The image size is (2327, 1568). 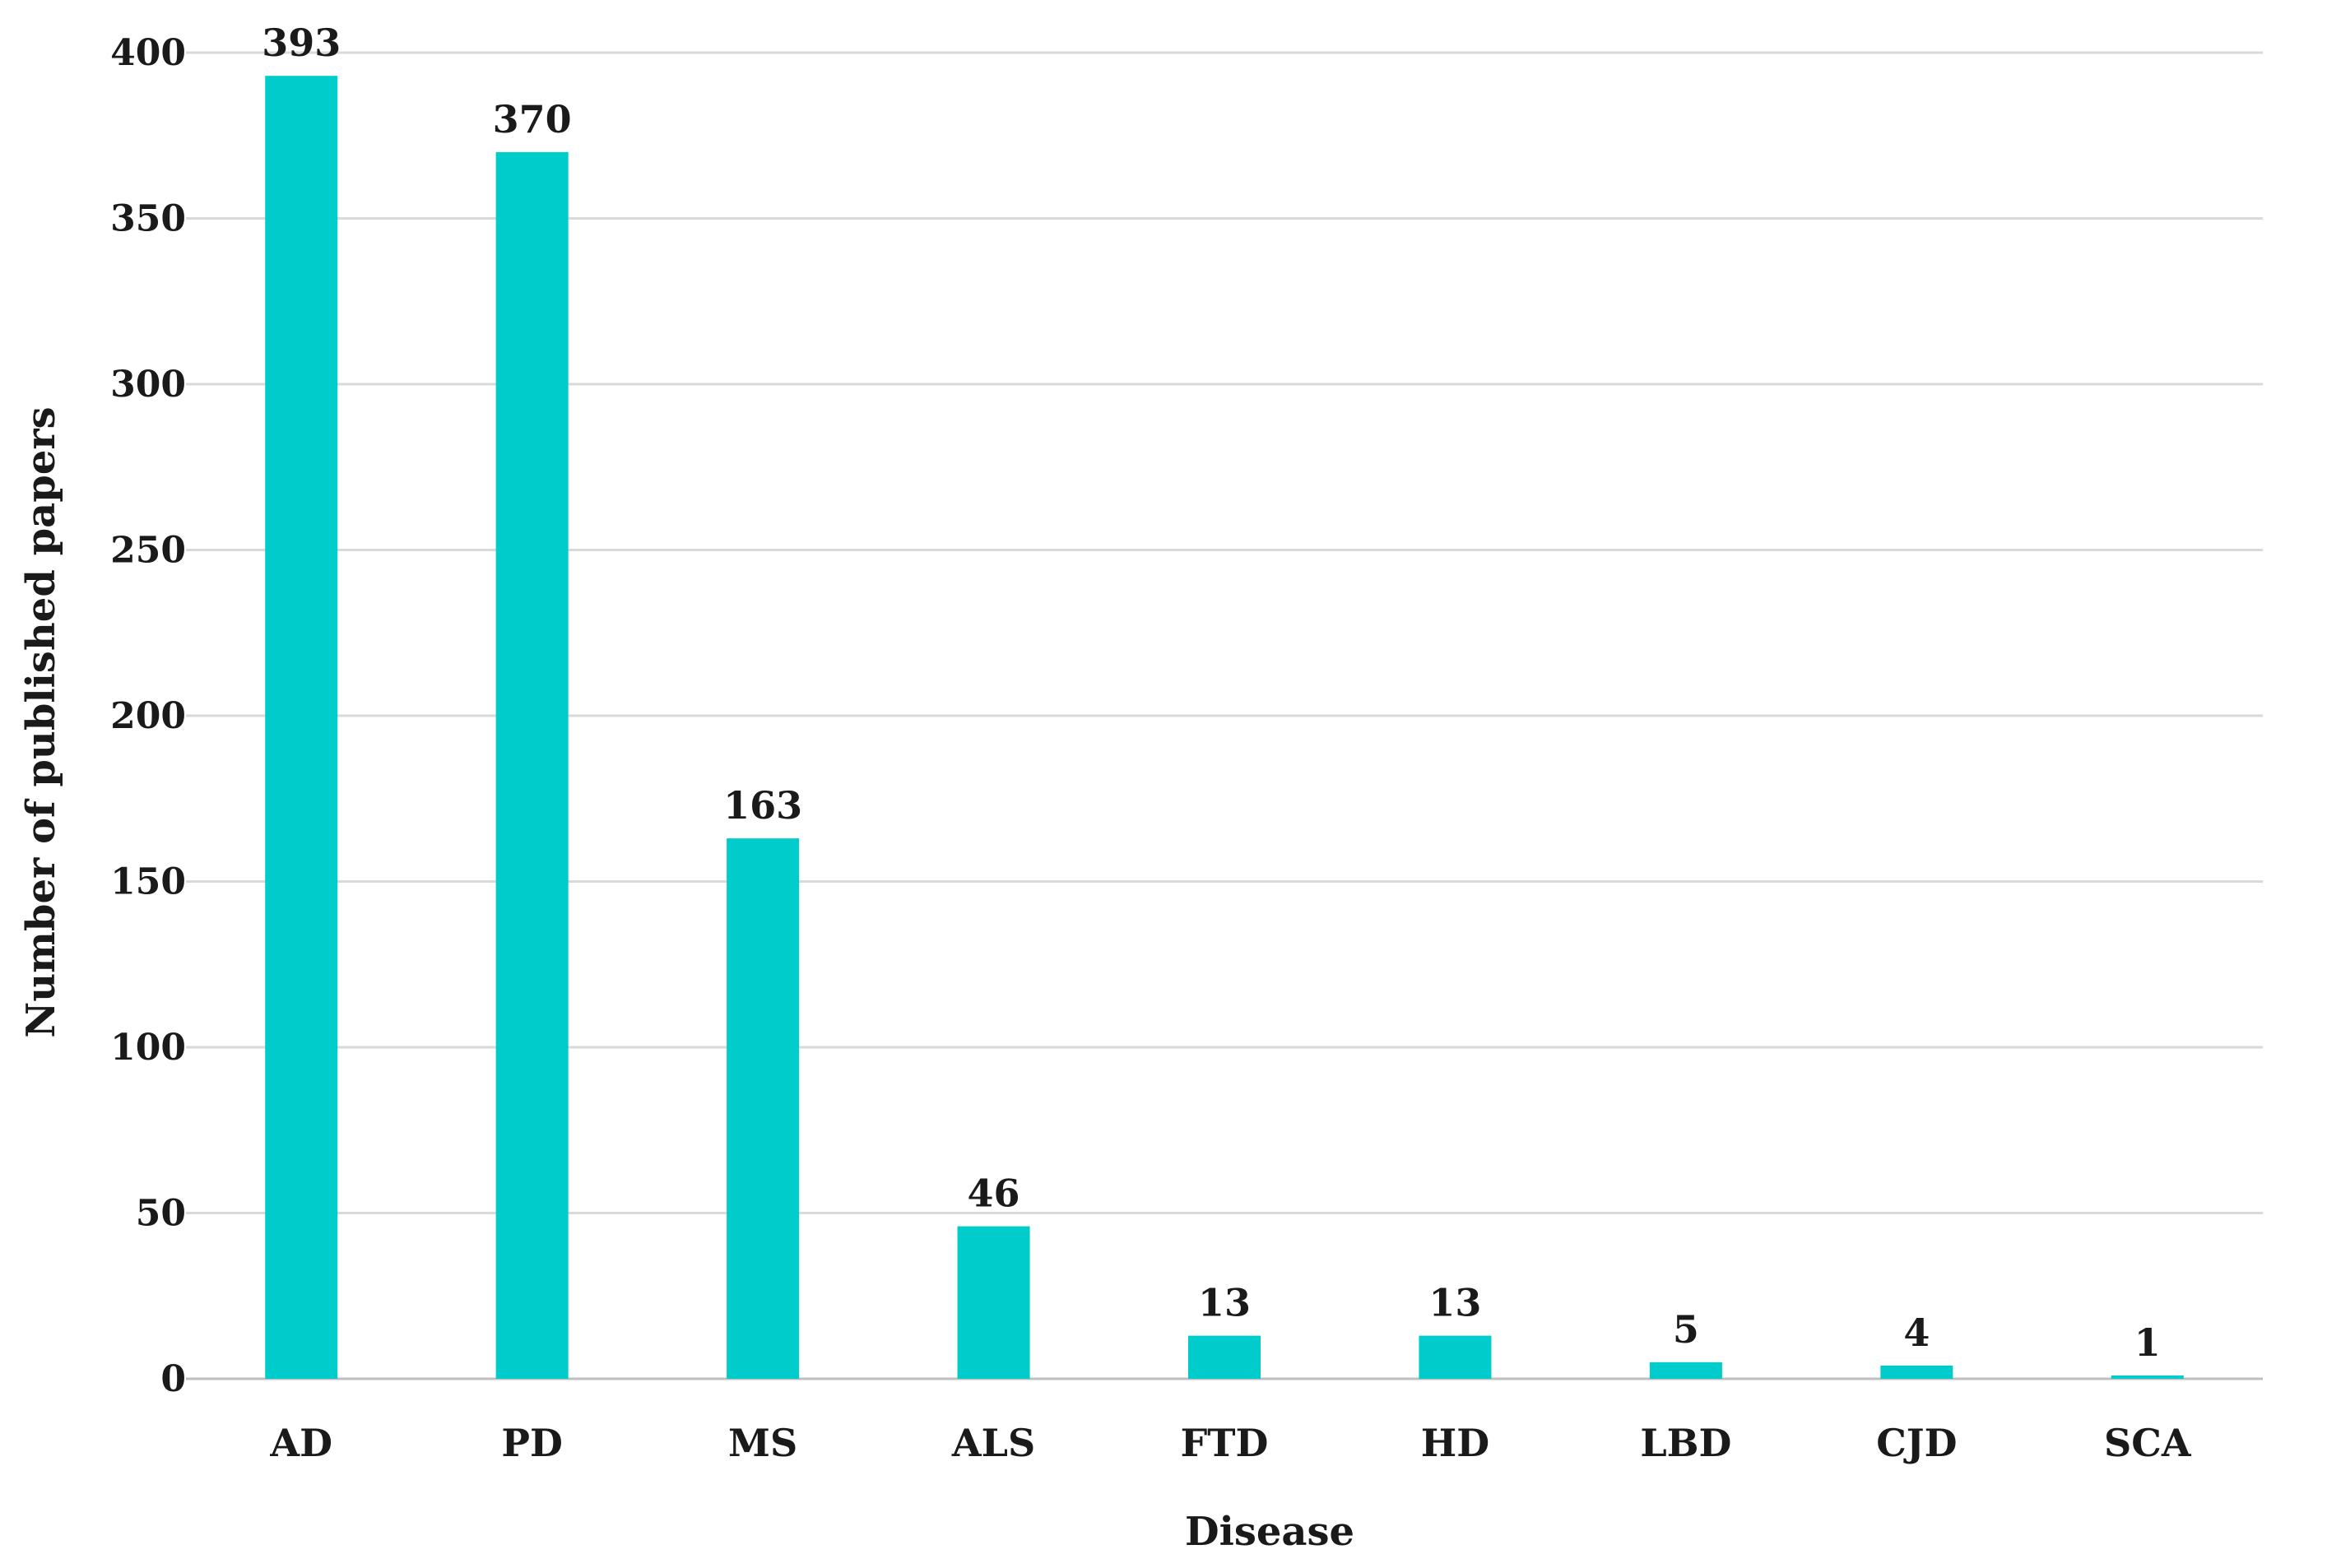 What do you see at coordinates (762, 805) in the screenshot?
I see `data-label-ms: 163` at bounding box center [762, 805].